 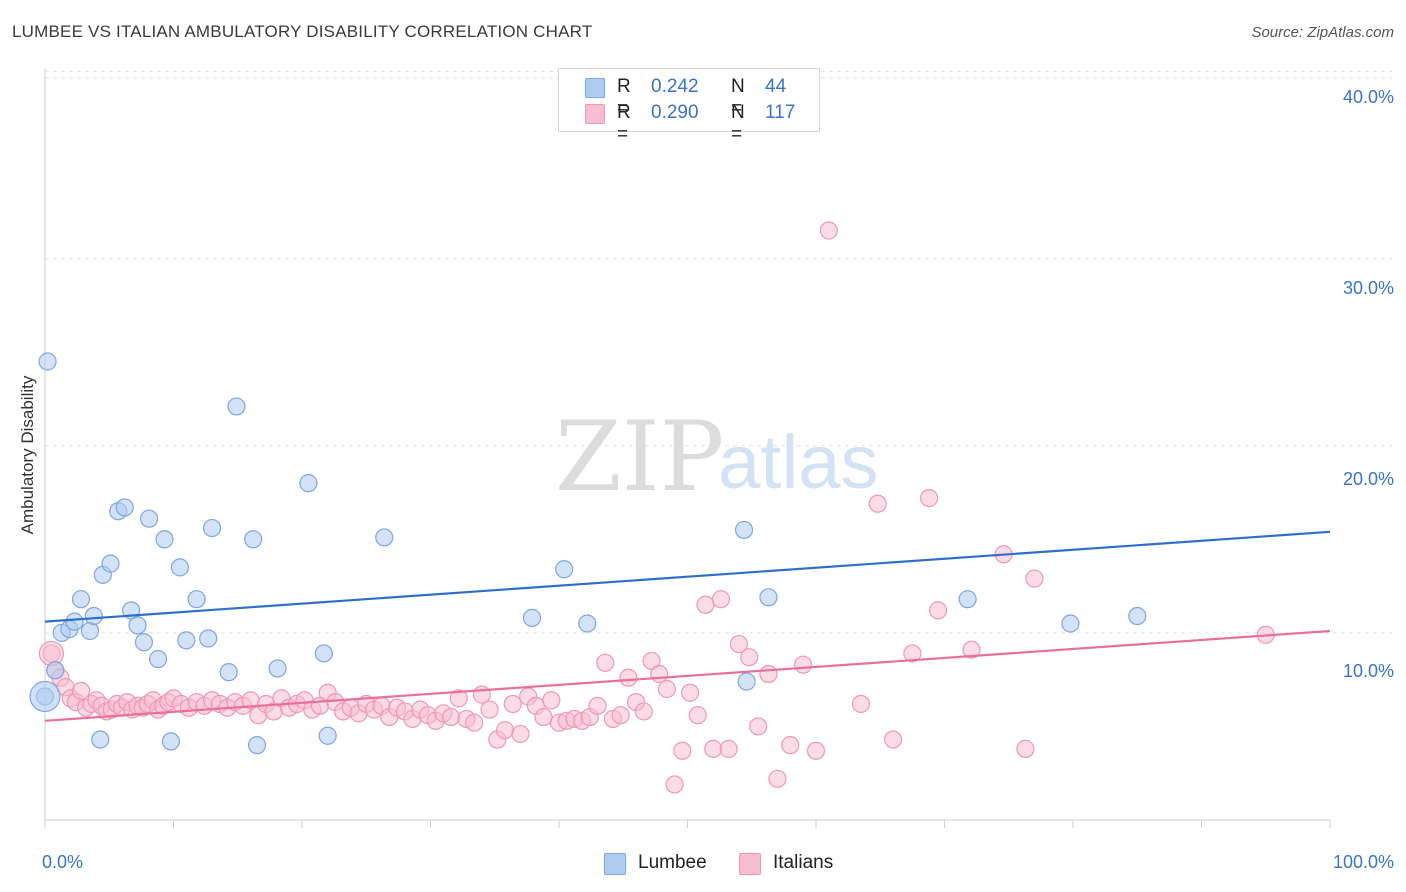 I want to click on lumbee-cluster-point, so click(x=45, y=696).